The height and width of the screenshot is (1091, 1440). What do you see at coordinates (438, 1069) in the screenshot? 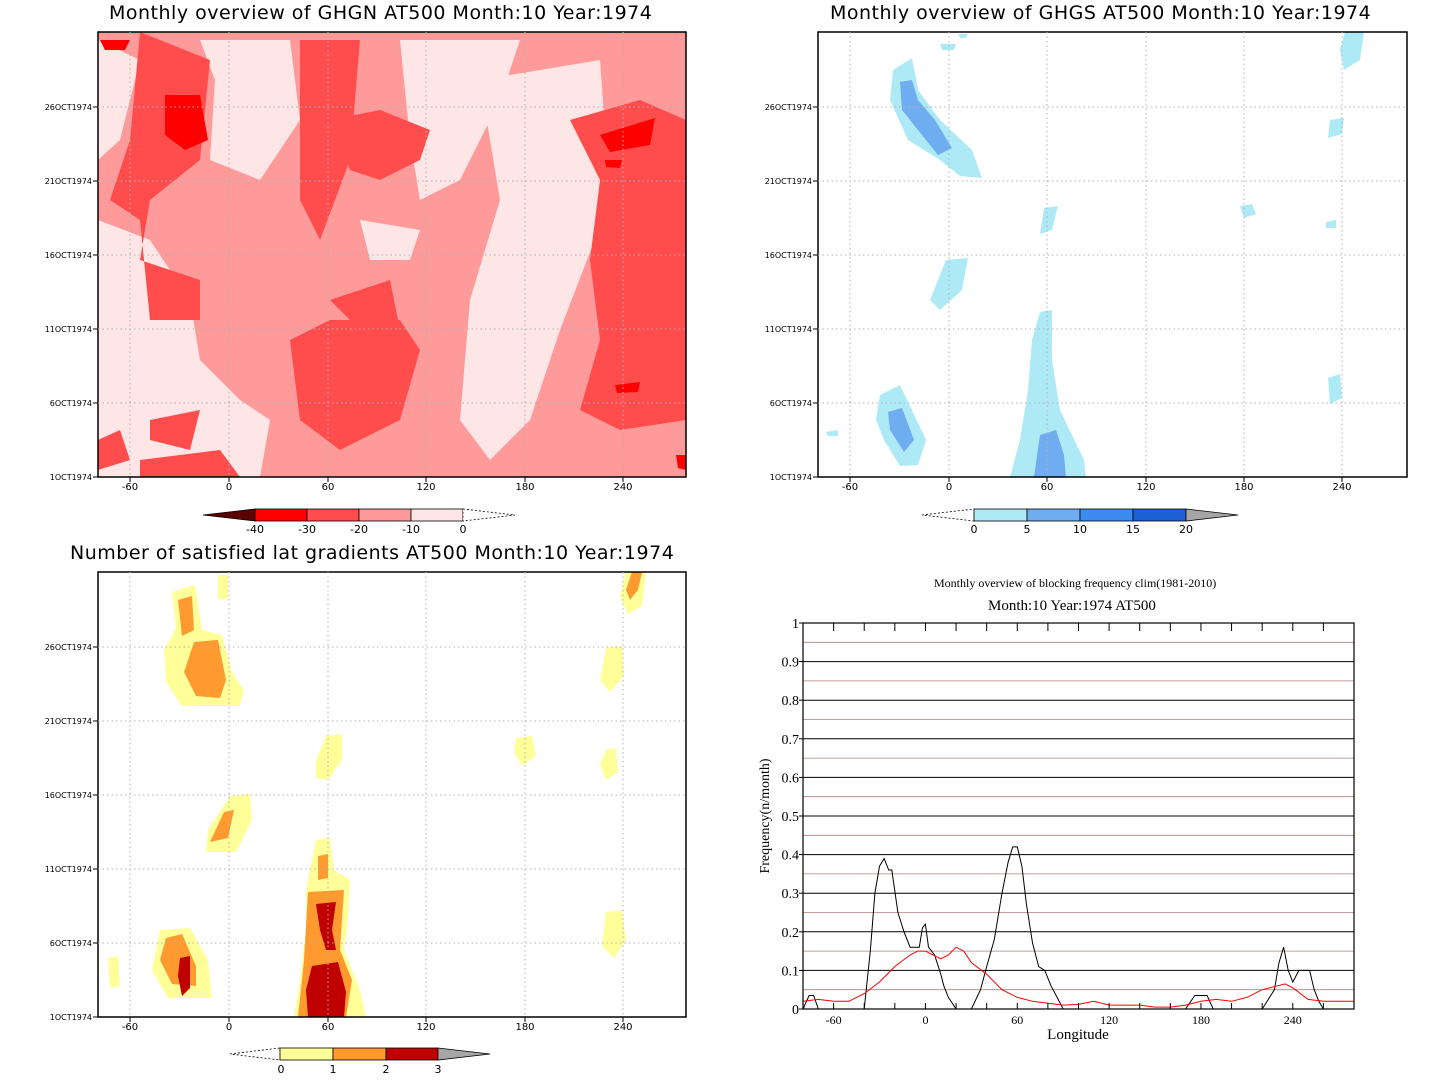
I see `grad-colorbar-label: 3` at bounding box center [438, 1069].